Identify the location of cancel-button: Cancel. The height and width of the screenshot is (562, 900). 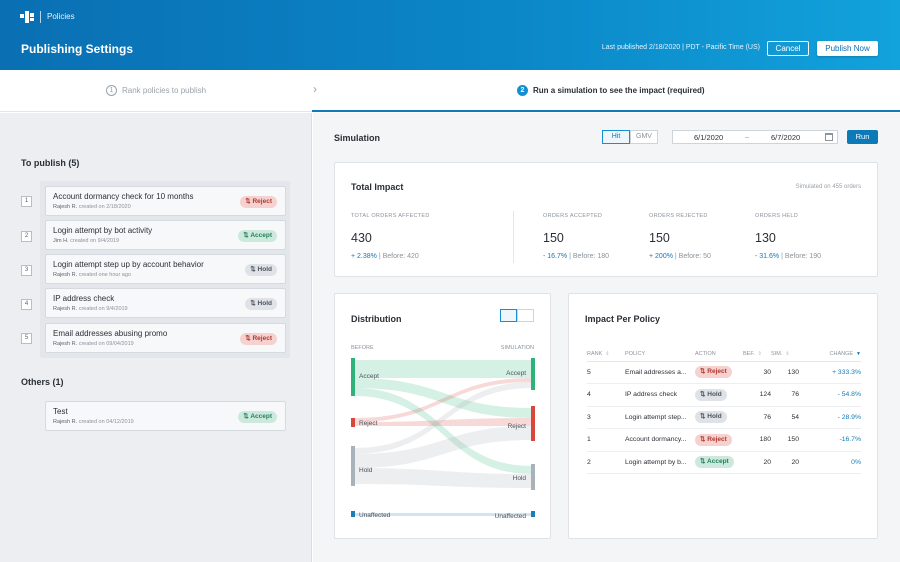
(788, 48).